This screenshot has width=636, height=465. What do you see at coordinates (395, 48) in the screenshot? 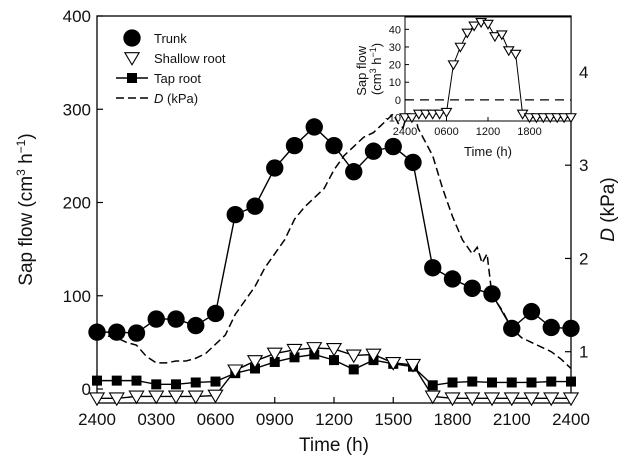
I see `inset-y-tick-label: 30` at bounding box center [395, 48].